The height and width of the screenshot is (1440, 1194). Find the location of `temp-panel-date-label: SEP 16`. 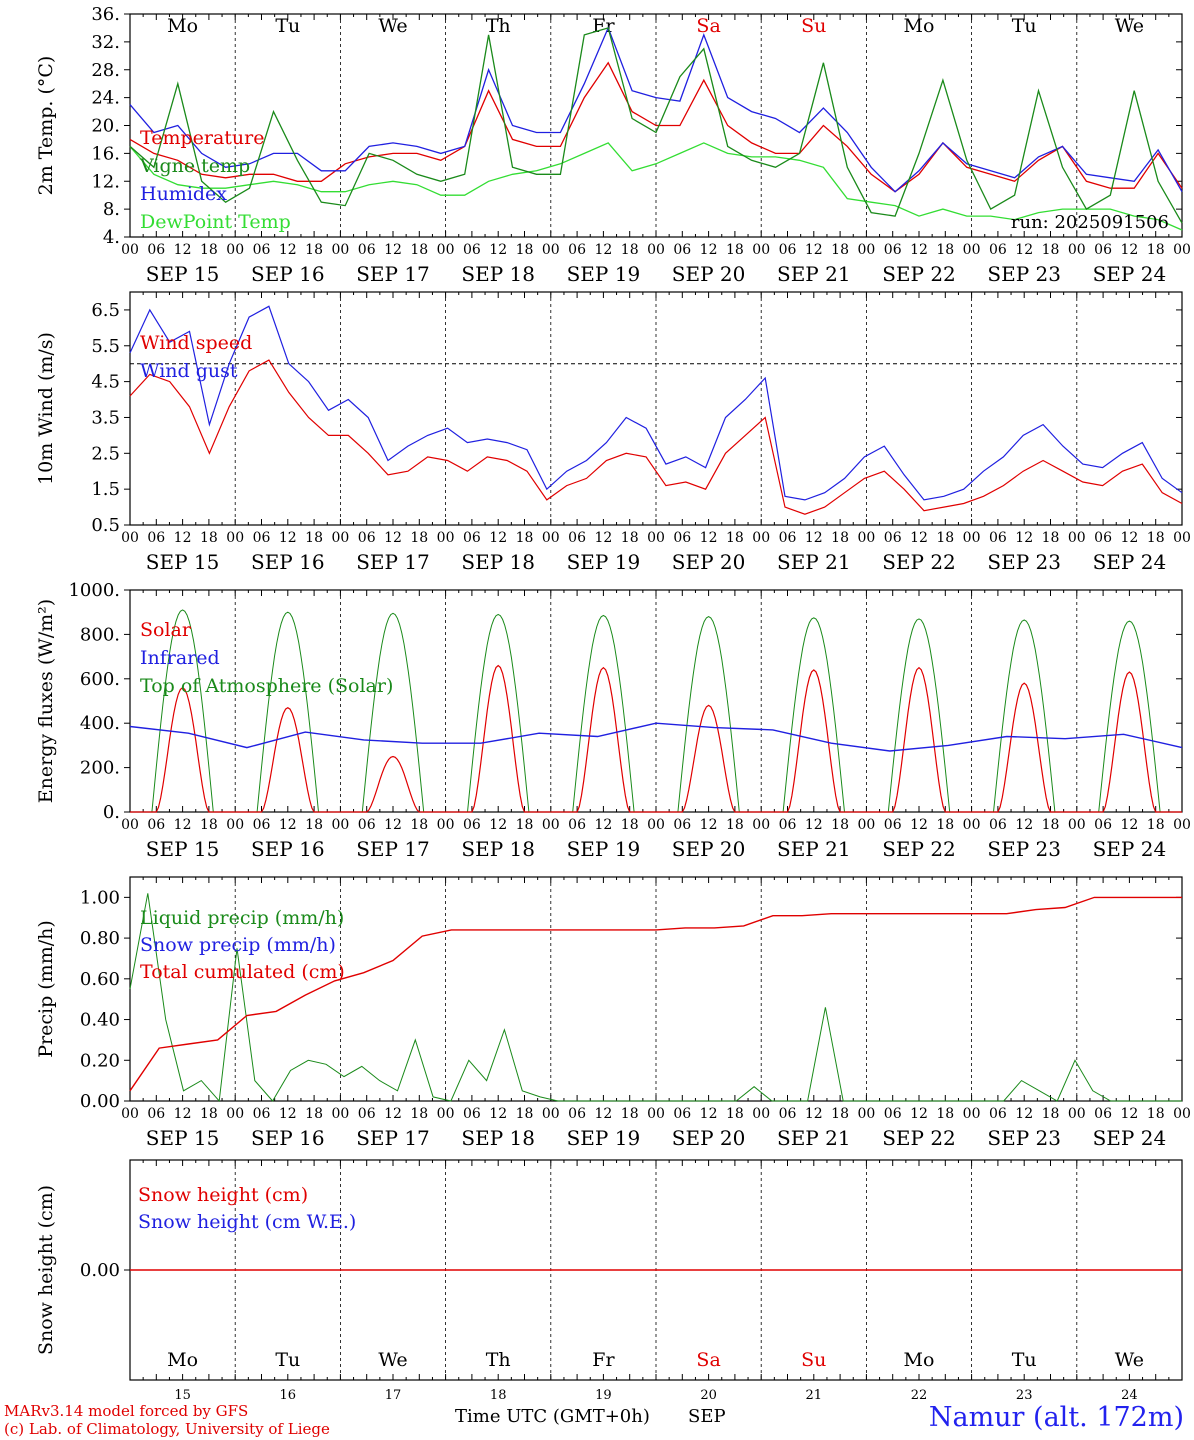

temp-panel-date-label: SEP 16 is located at coordinates (288, 274).